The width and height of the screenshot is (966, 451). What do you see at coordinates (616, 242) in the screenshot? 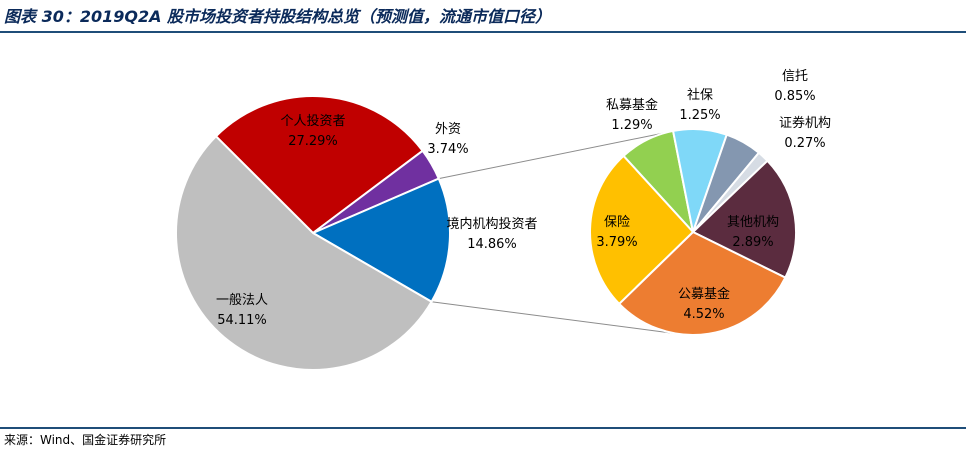
I see `secondary-value-保险: 3.79%` at bounding box center [616, 242].